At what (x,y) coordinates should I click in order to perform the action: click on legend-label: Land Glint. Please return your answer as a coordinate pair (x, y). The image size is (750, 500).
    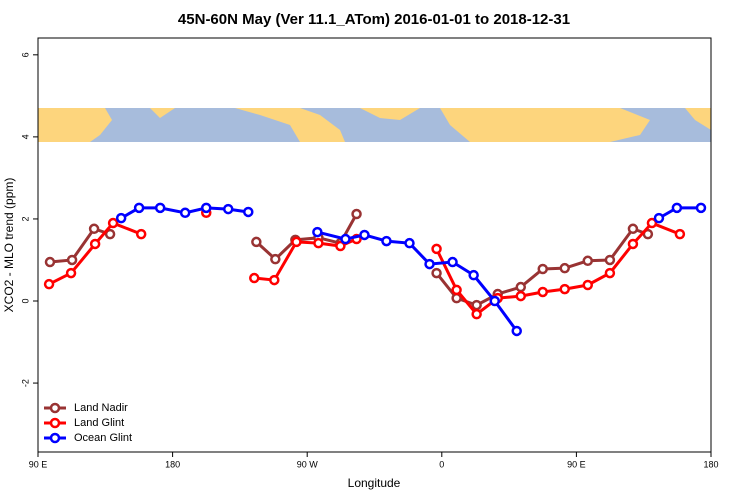
    Looking at the image, I should click on (99, 423).